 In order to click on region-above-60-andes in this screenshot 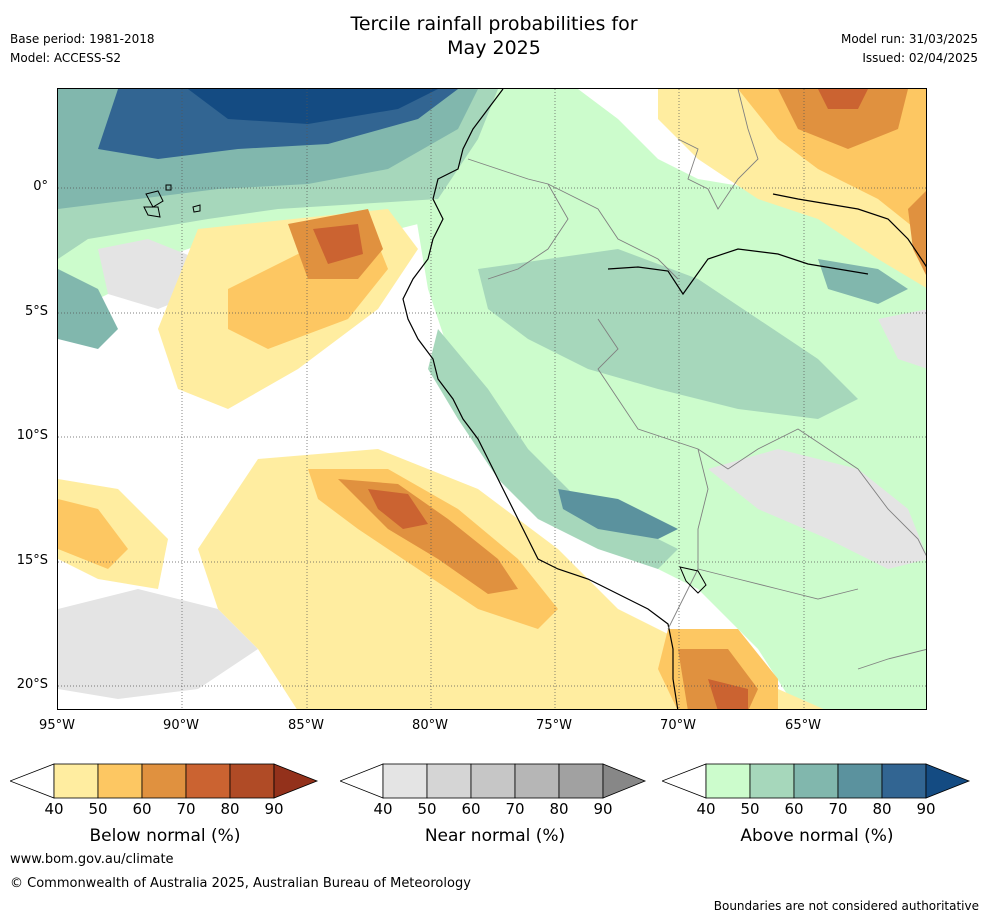, I will do `click(668, 334)`.